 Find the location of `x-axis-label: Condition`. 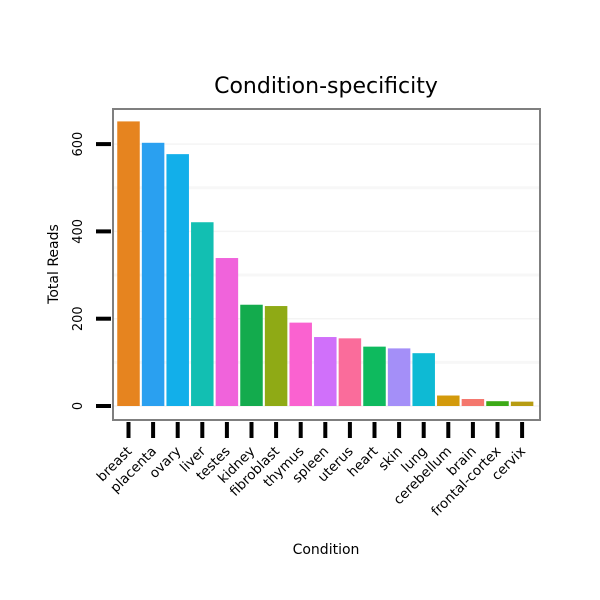

x-axis-label: Condition is located at coordinates (326, 550).